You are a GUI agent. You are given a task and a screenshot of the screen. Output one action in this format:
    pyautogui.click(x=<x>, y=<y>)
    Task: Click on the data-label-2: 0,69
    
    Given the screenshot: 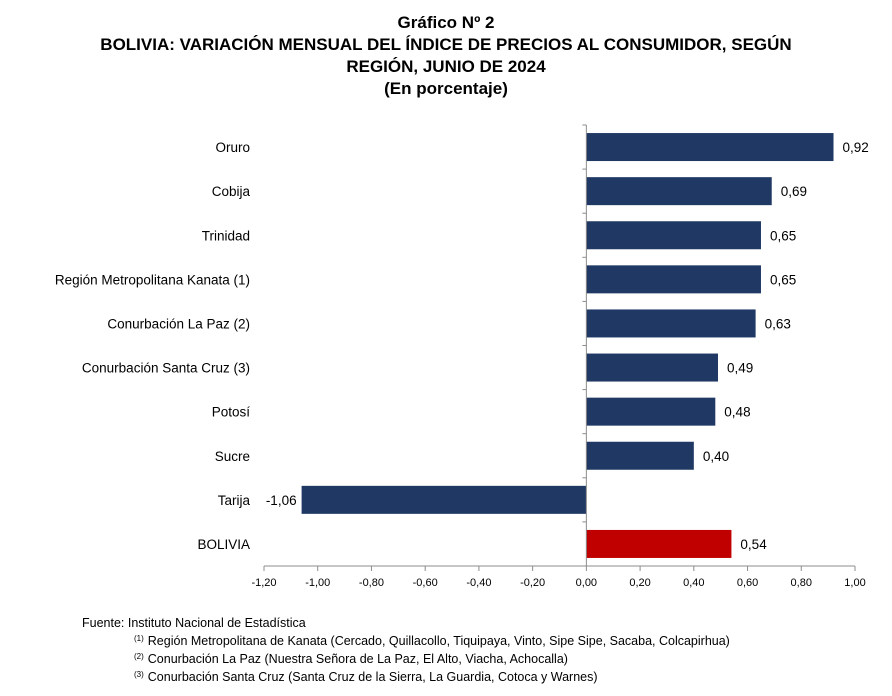 What is the action you would take?
    pyautogui.click(x=794, y=191)
    